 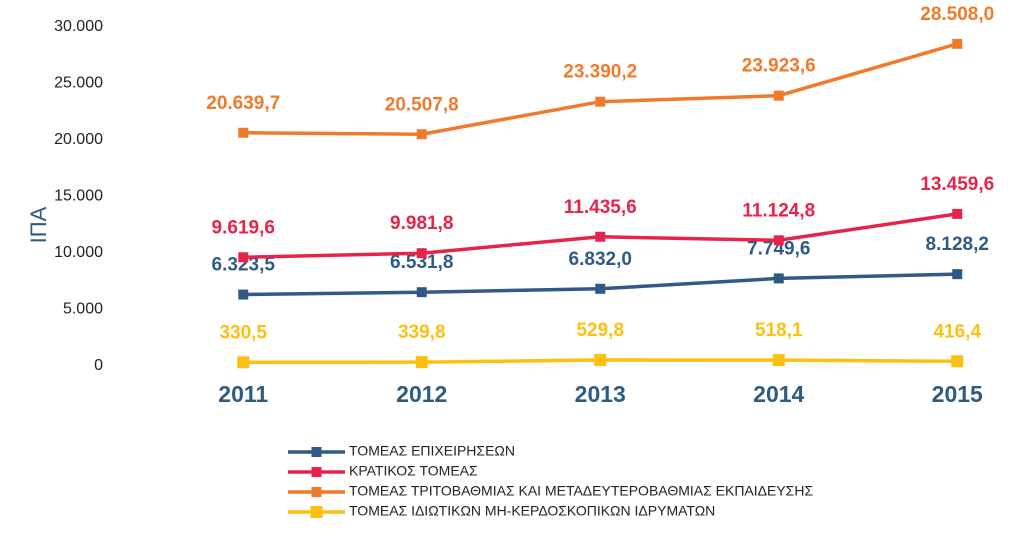 I want to click on x-tick-label: 2013, so click(x=600, y=394).